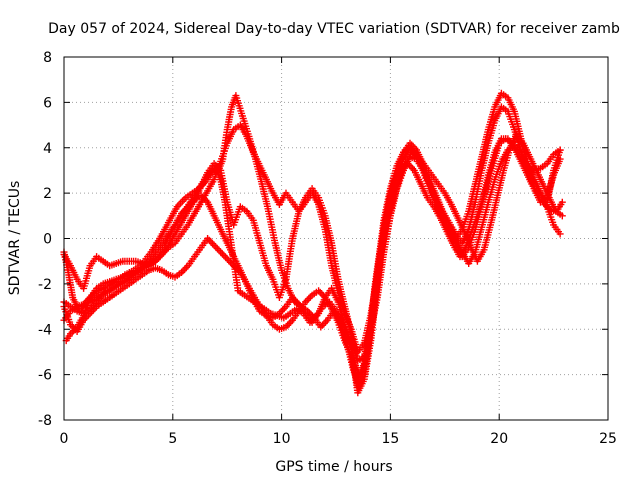  What do you see at coordinates (172, 439) in the screenshot?
I see `x-tick-label: 5` at bounding box center [172, 439].